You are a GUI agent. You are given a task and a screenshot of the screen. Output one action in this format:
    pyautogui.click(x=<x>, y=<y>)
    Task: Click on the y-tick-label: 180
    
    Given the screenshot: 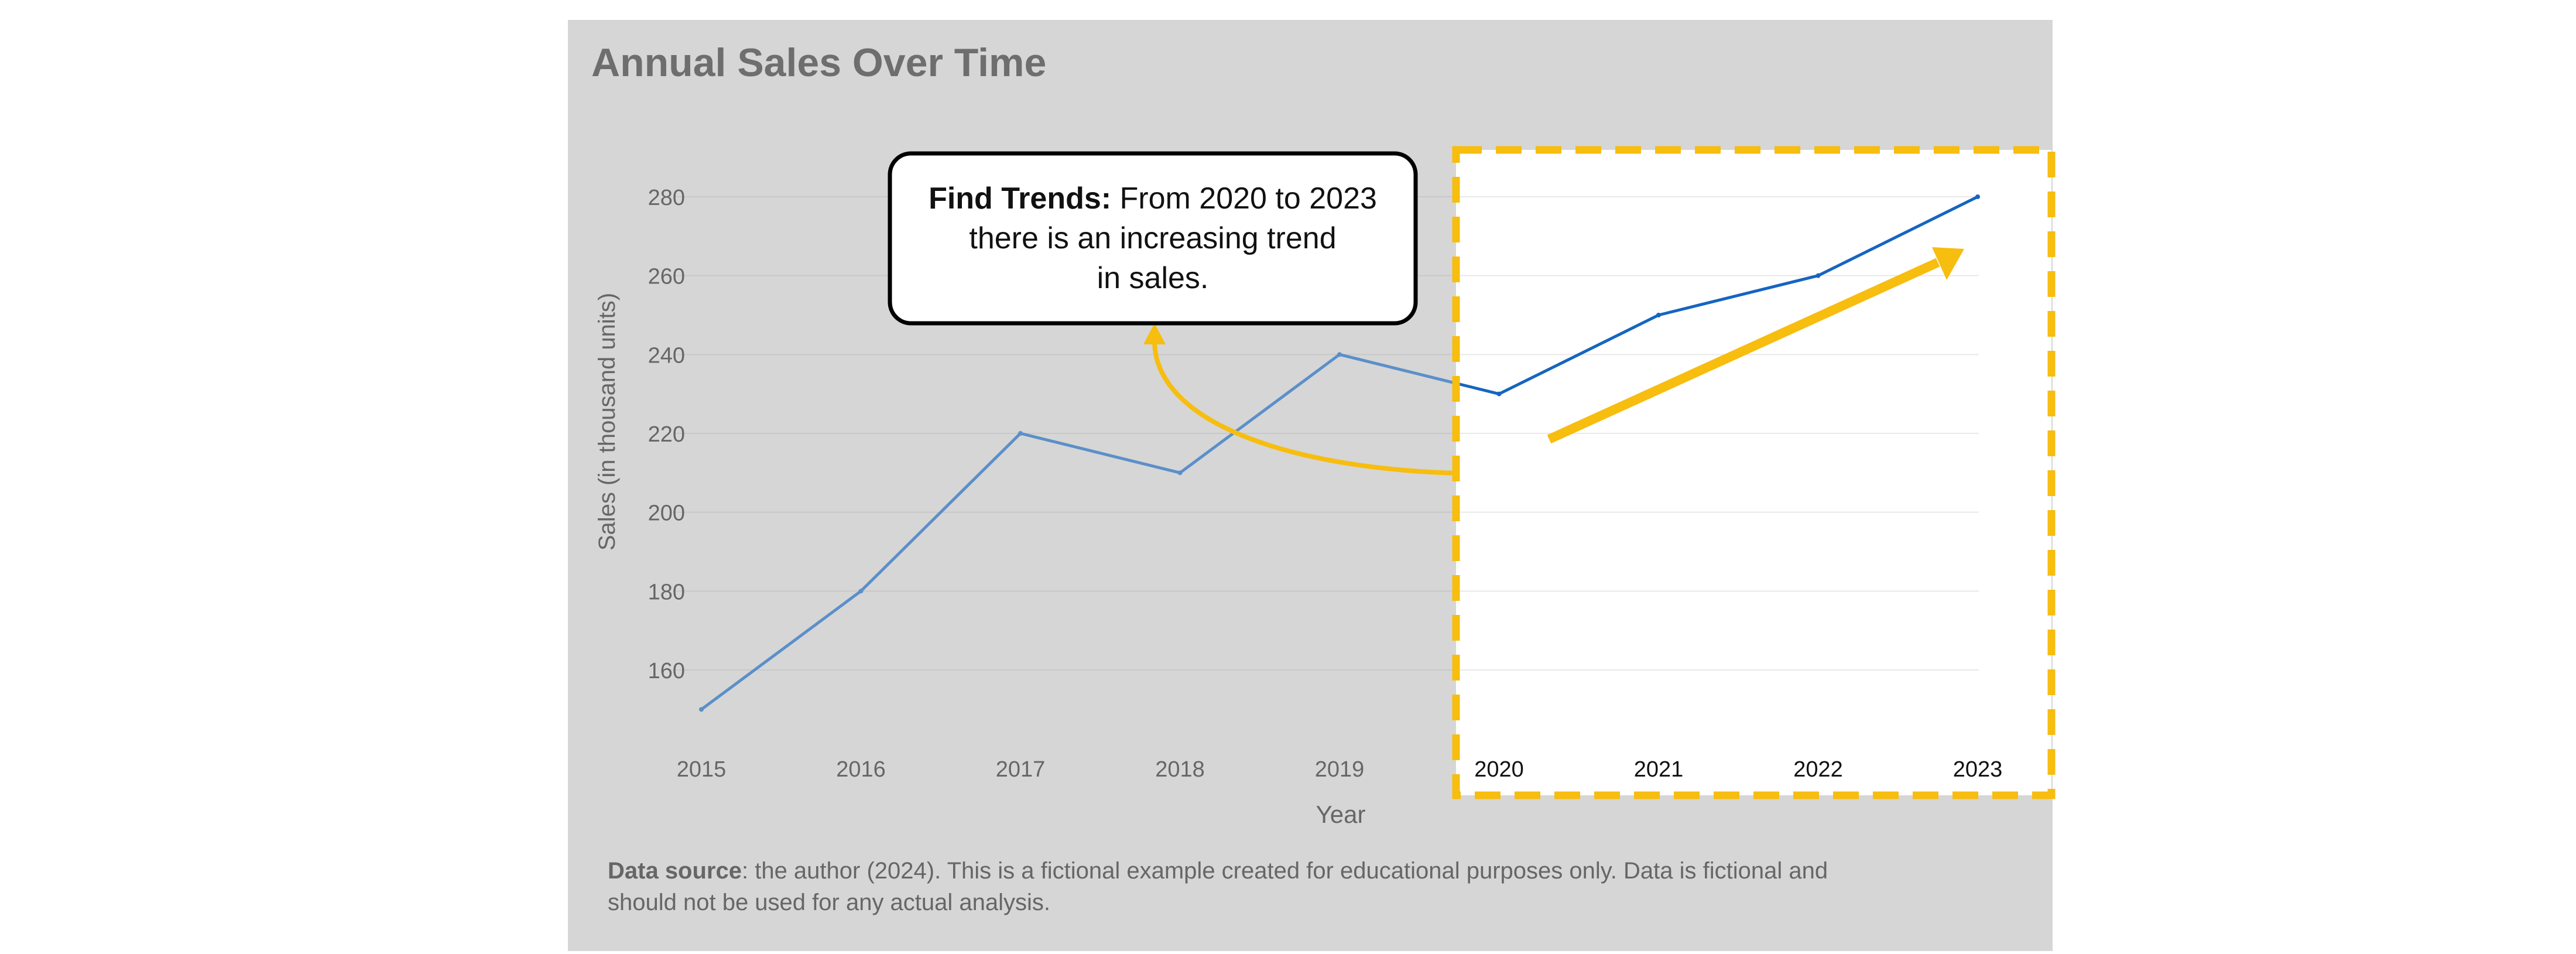 What is the action you would take?
    pyautogui.click(x=666, y=592)
    